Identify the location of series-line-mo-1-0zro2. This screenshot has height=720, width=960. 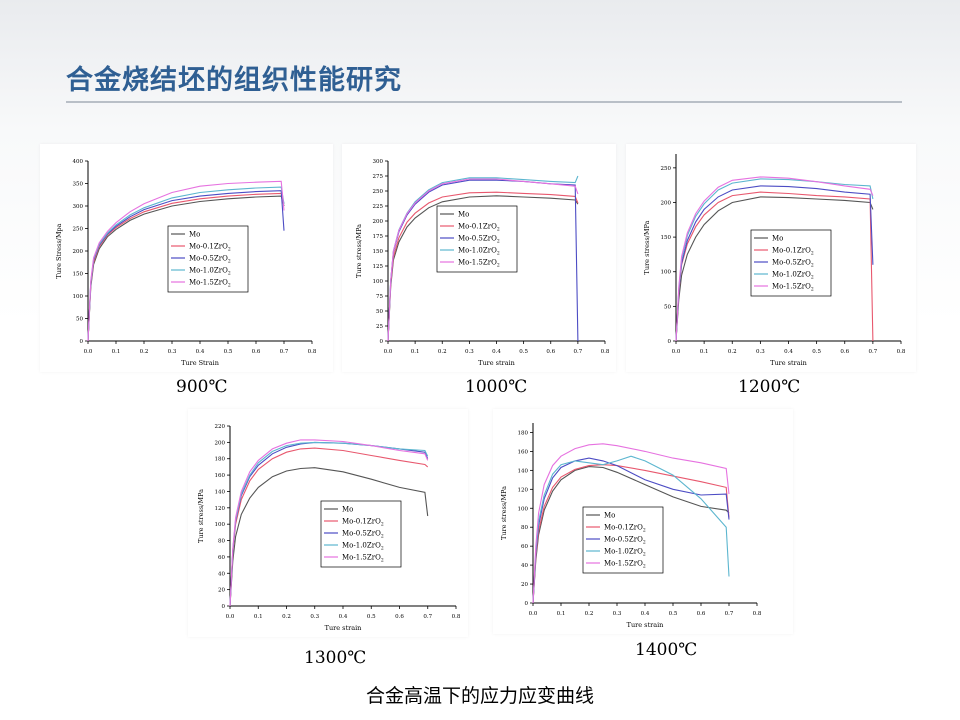
(631, 529).